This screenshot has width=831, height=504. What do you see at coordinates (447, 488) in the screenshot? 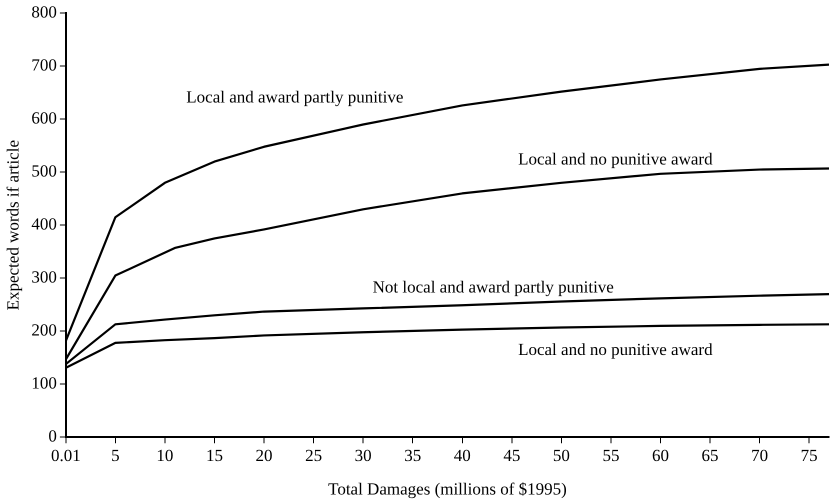
I see `x-axis-title: Total Damages (millions of $1995)` at bounding box center [447, 488].